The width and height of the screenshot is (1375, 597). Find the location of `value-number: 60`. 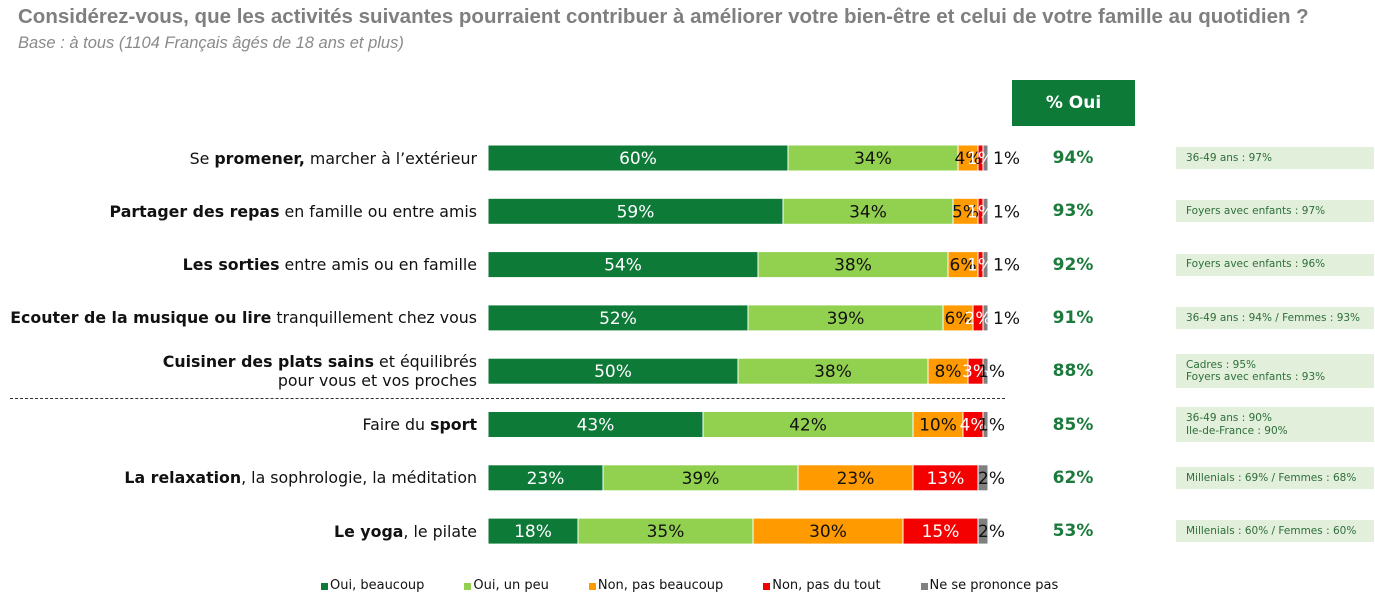

value-number: 60 is located at coordinates (630, 159).